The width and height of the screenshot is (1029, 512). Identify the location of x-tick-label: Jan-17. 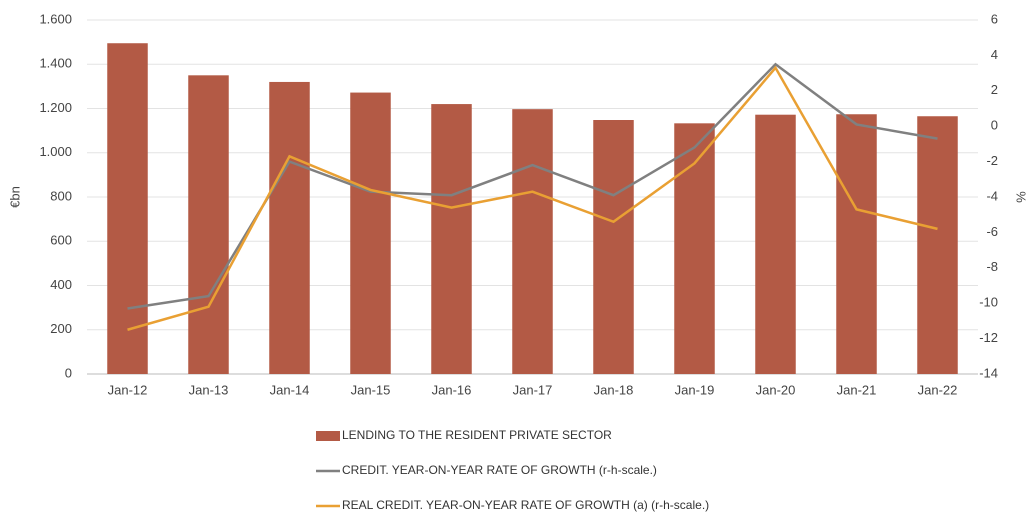
(533, 389).